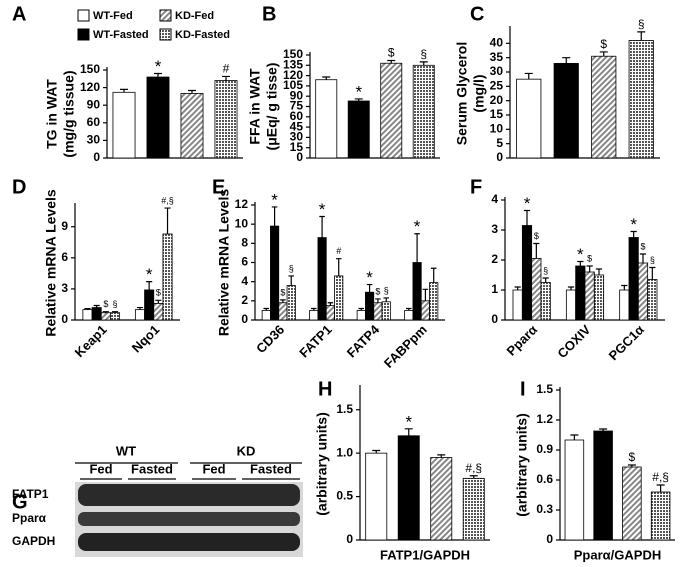  What do you see at coordinates (297, 147) in the screenshot?
I see `y-tick-label: 15` at bounding box center [297, 147].